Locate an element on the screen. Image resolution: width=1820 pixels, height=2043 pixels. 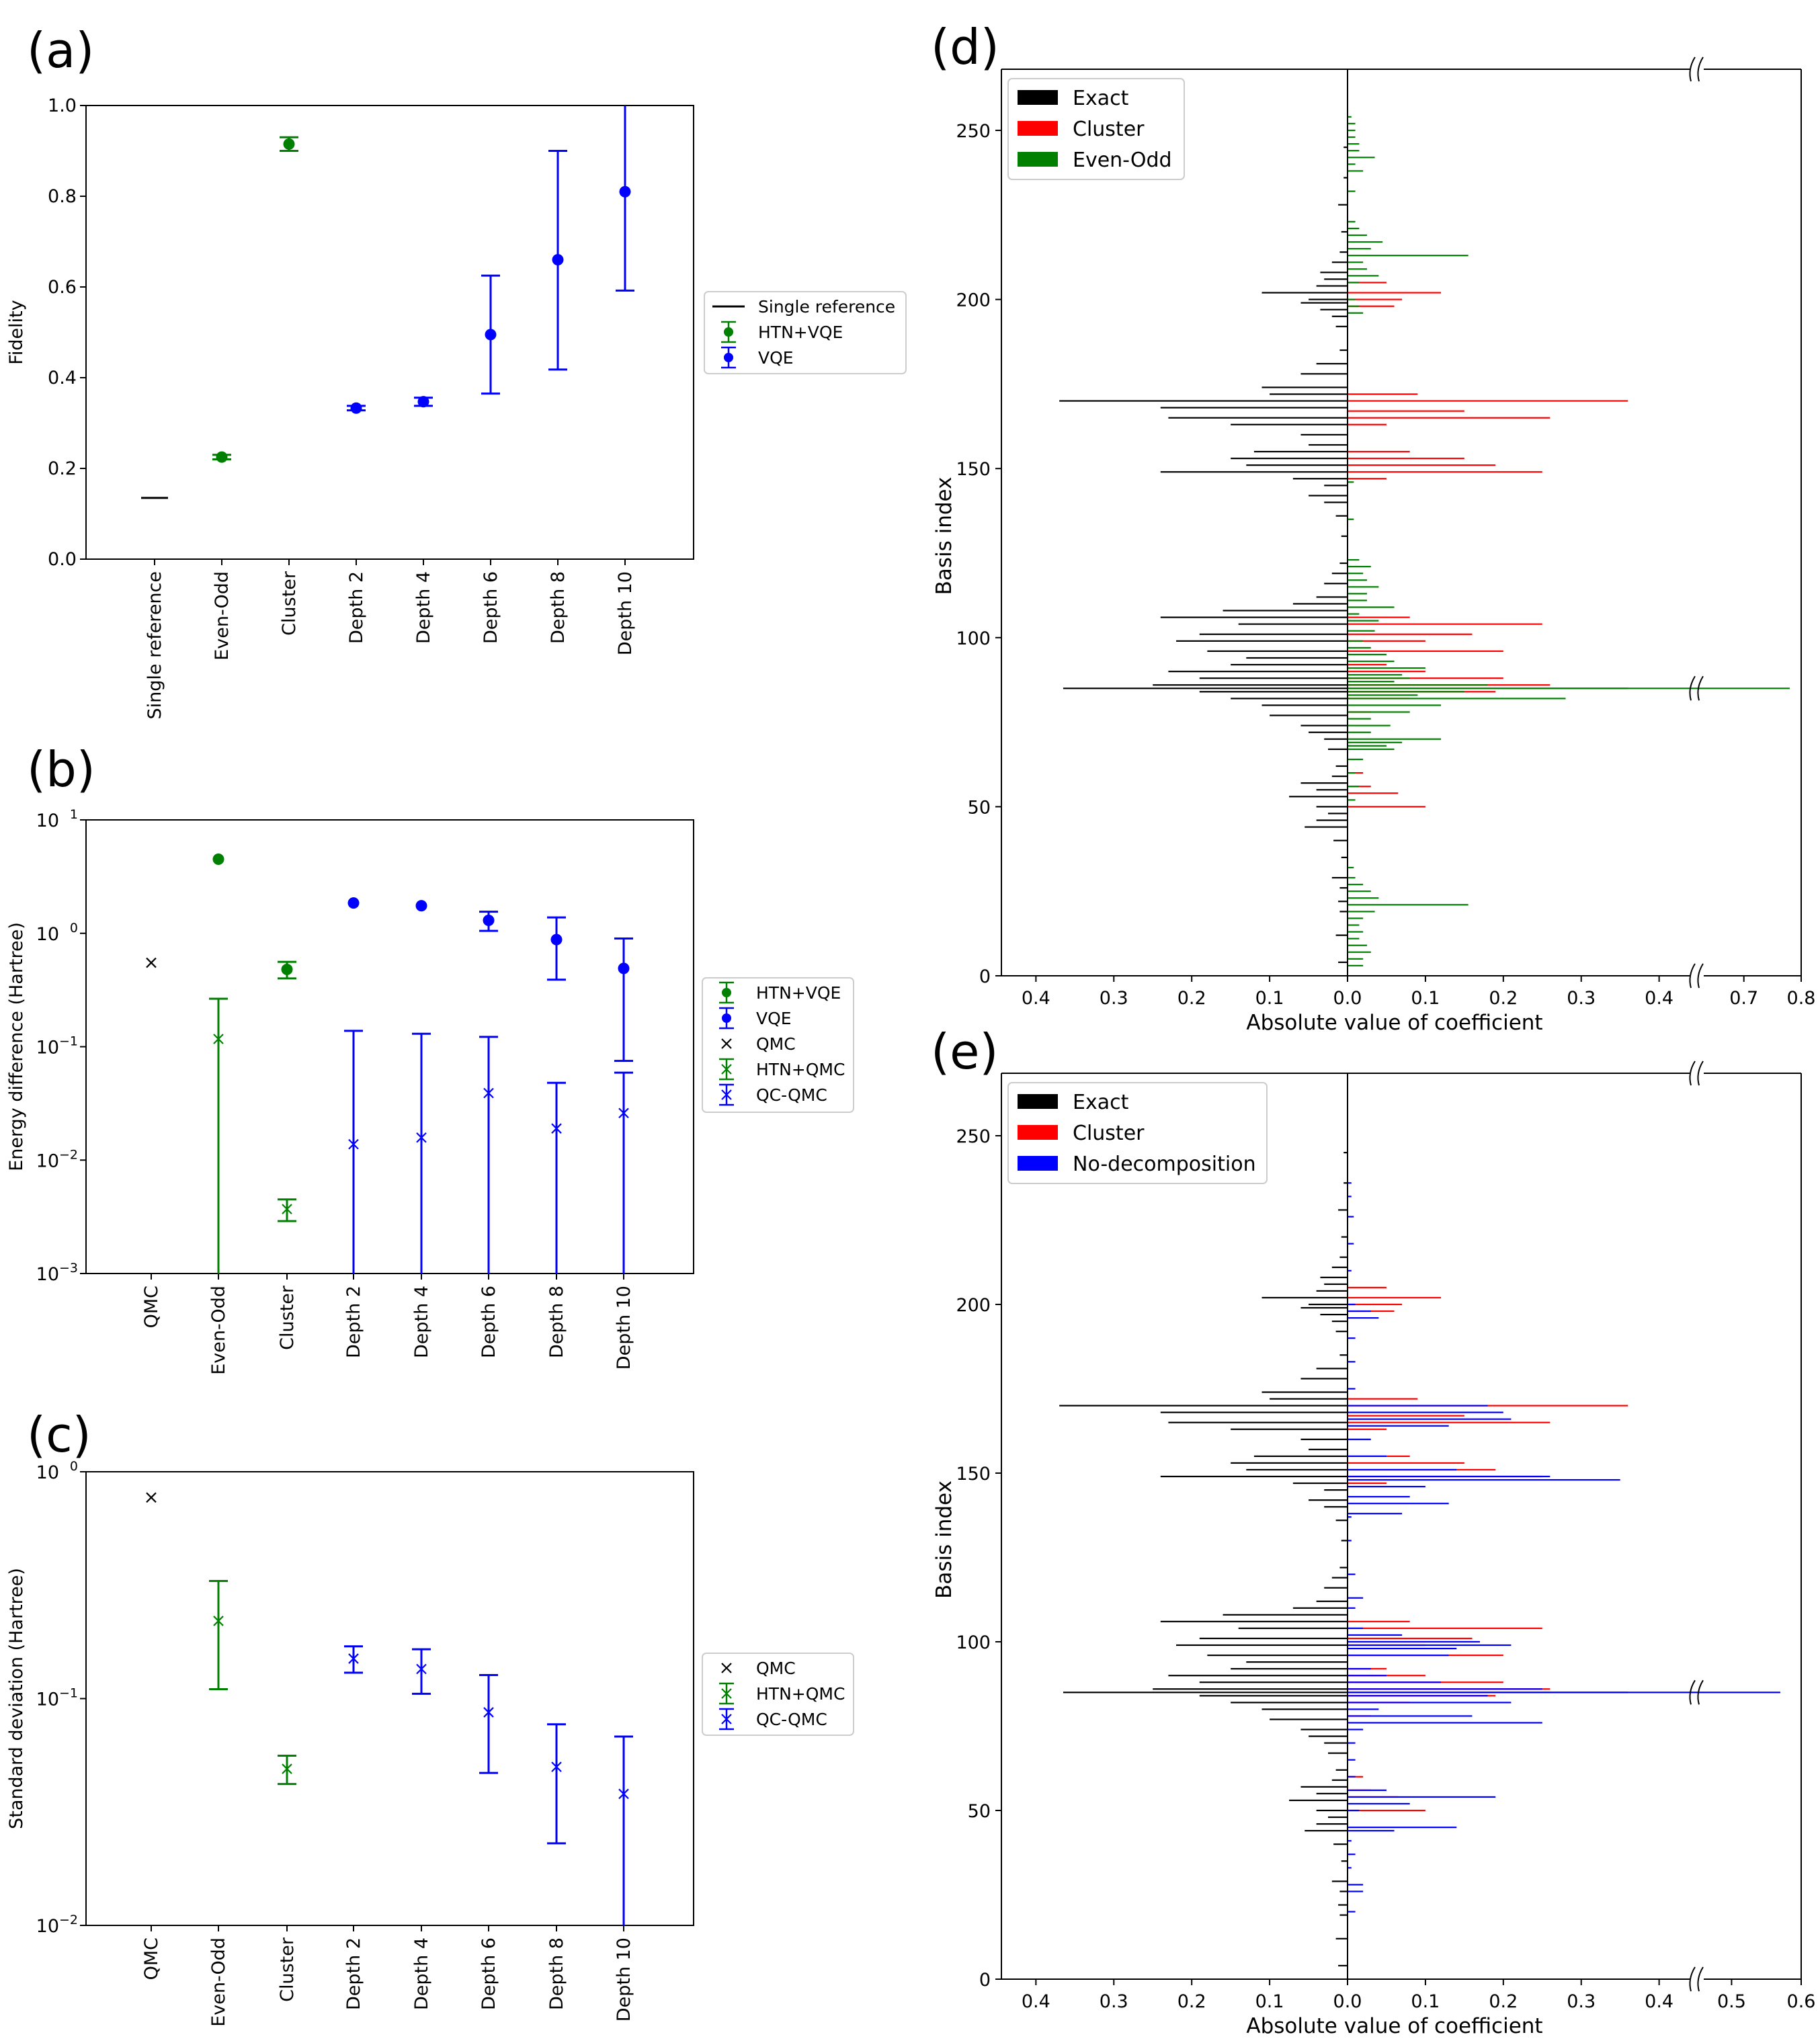
x-tick-label: 0.8 is located at coordinates (1801, 998).